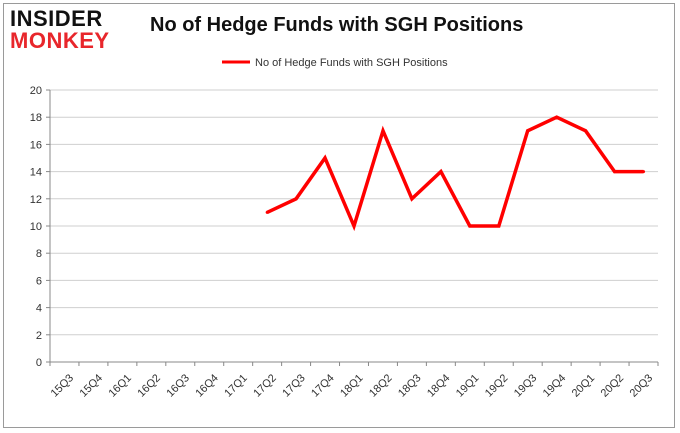 This screenshot has width=680, height=433. I want to click on y-tick-label: 18, so click(36, 118).